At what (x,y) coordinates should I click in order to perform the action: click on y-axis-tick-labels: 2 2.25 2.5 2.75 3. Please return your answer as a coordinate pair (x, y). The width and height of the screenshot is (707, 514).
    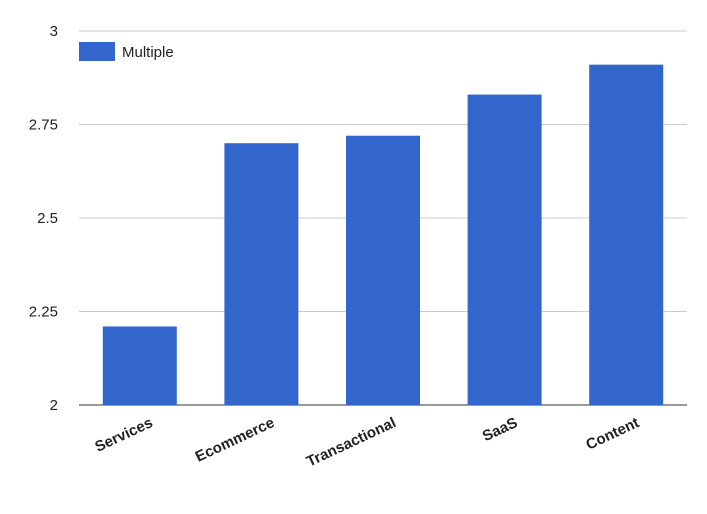
    Looking at the image, I should click on (43, 218).